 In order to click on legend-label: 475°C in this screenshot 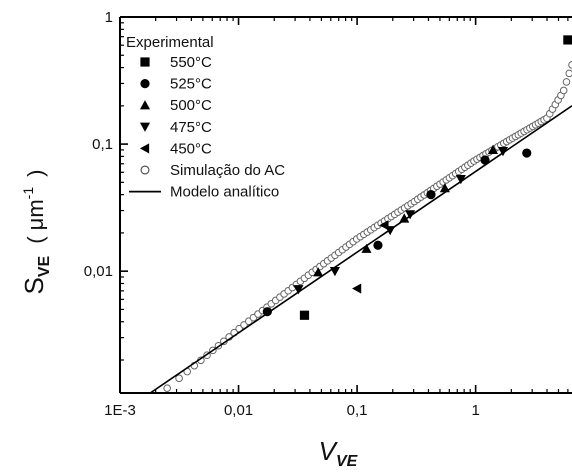, I will do `click(191, 127)`.